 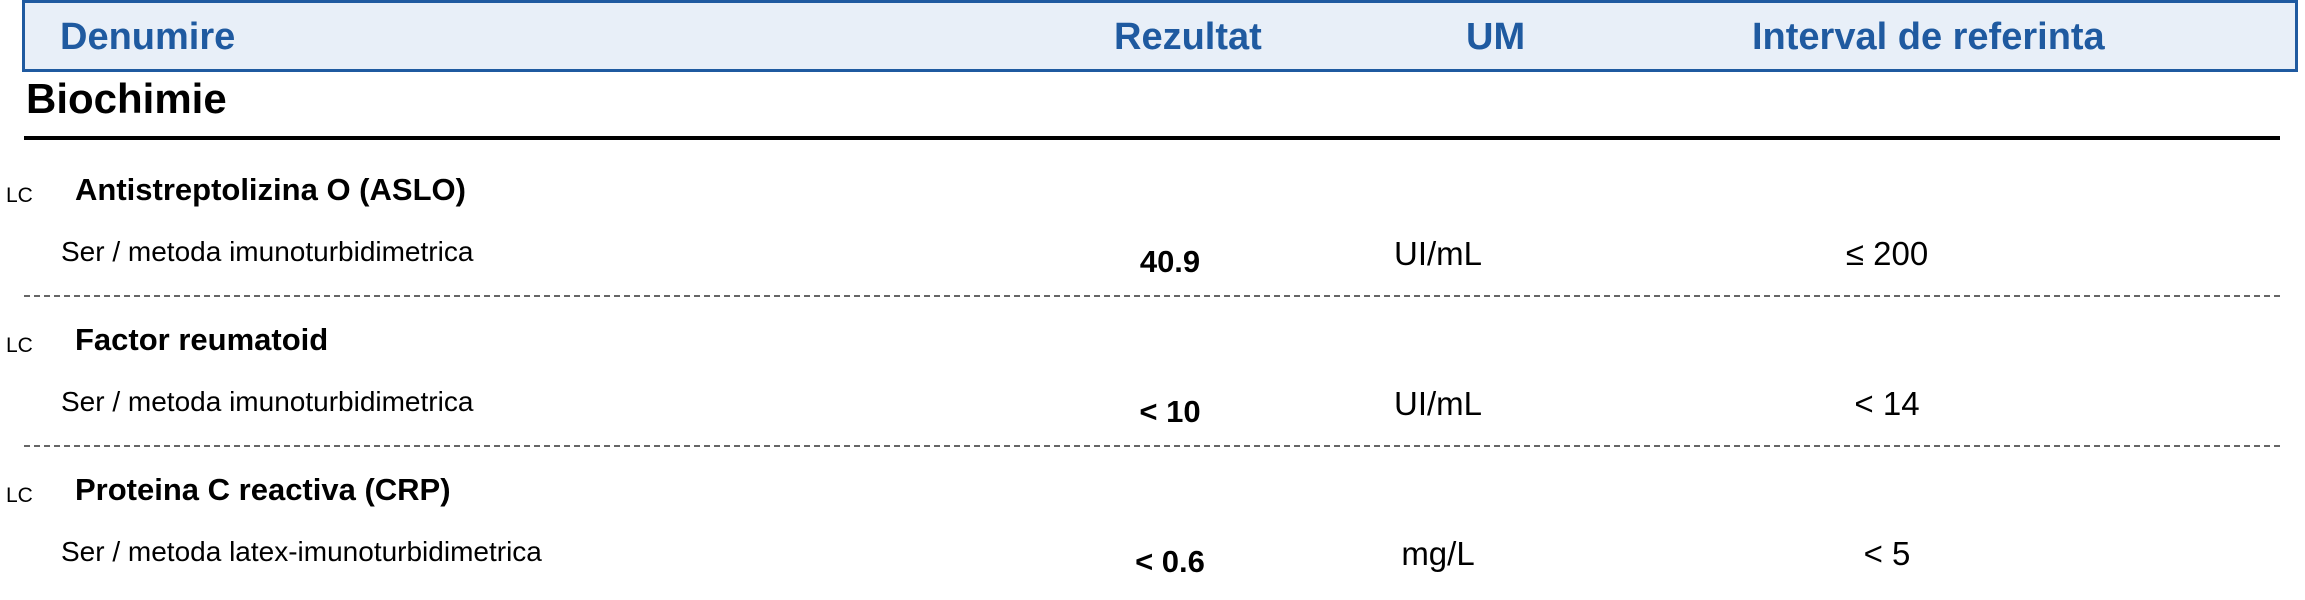 I want to click on test-reference-interval: < 14, so click(x=1887, y=403).